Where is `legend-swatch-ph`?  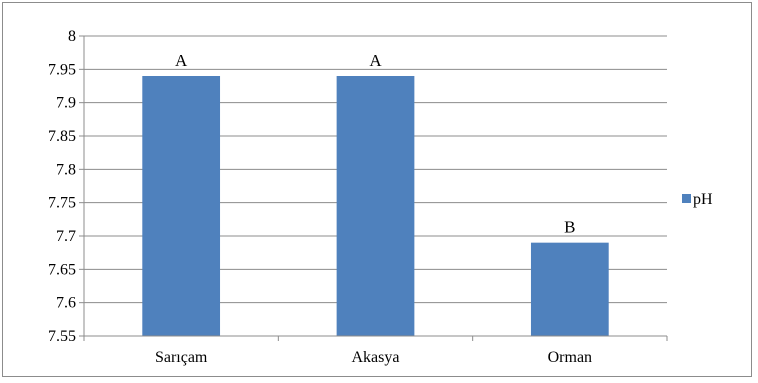 legend-swatch-ph is located at coordinates (686, 198).